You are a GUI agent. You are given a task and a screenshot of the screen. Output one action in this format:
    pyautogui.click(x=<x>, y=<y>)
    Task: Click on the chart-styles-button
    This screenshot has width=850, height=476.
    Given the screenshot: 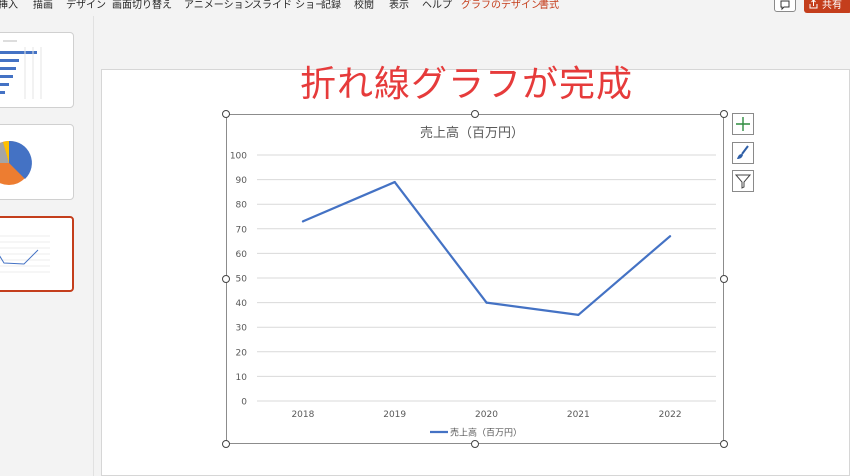 What is the action you would take?
    pyautogui.click(x=743, y=153)
    